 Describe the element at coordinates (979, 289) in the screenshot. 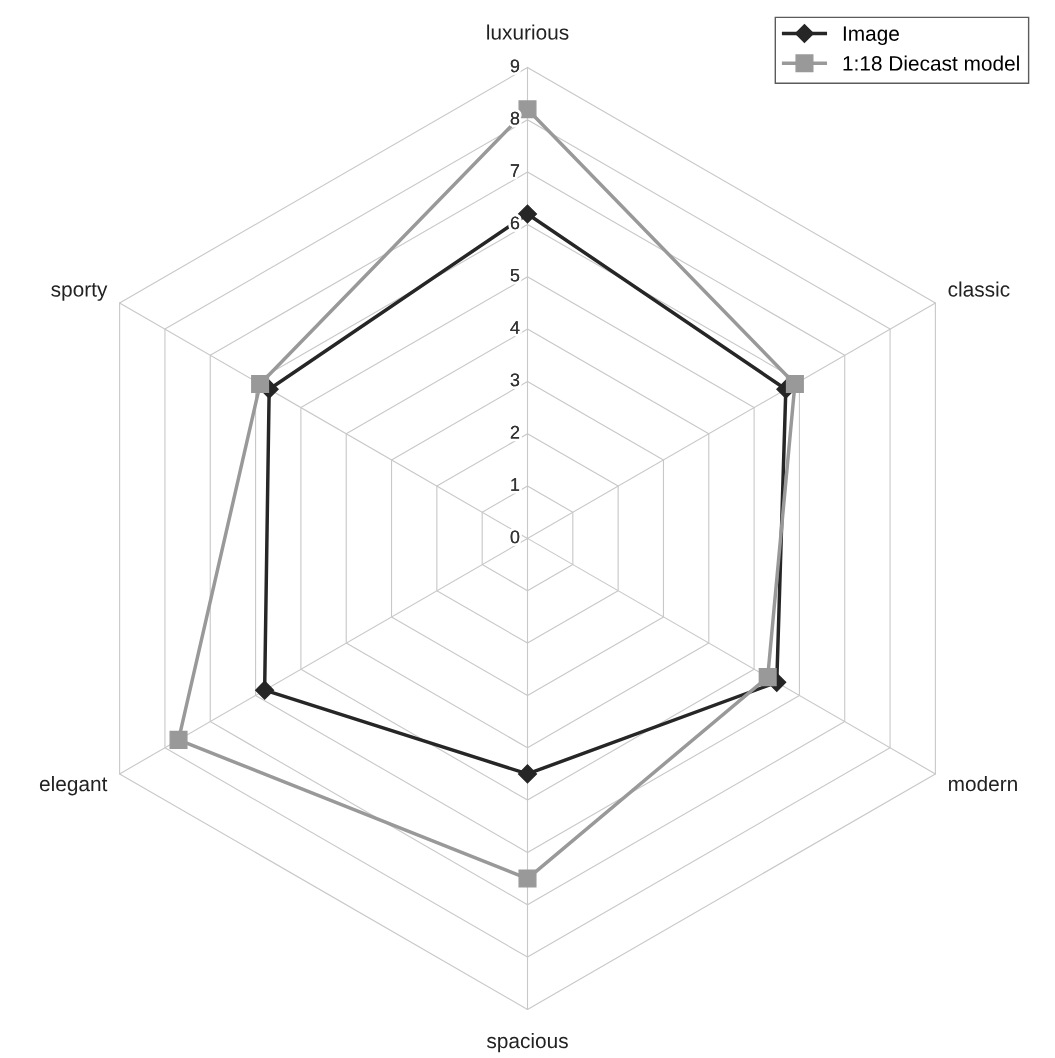

I see `spoke-label: classic` at that location.